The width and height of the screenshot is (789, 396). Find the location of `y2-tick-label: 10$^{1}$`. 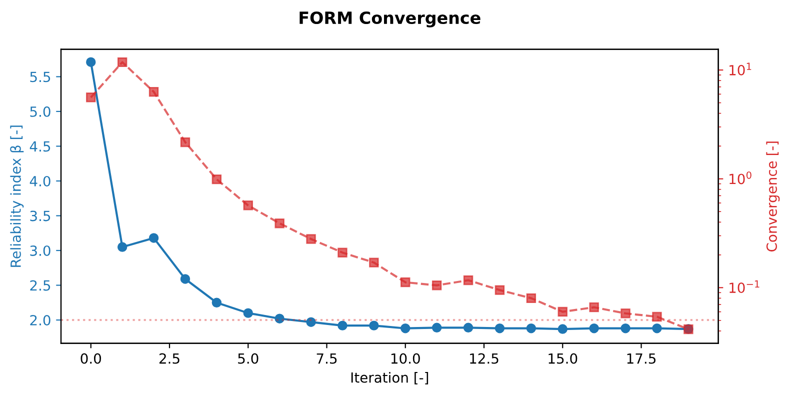

y2-tick-label: 10$^{1}$ is located at coordinates (741, 69).